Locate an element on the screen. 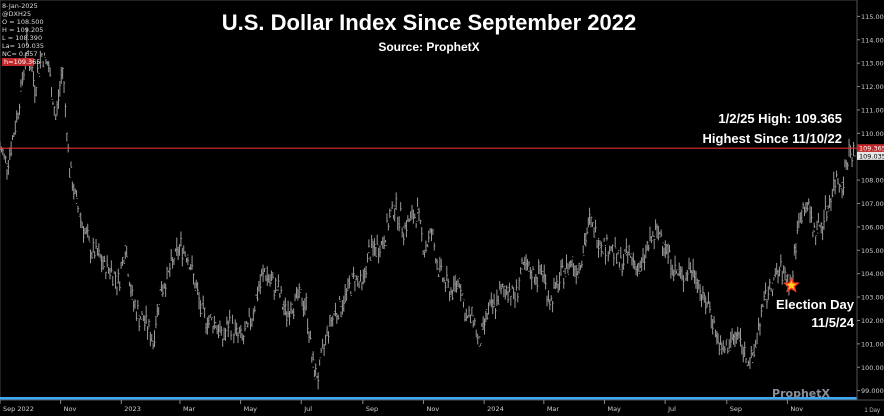 This screenshot has height=416, width=884. brand-logo: ProphetX is located at coordinates (801, 393).